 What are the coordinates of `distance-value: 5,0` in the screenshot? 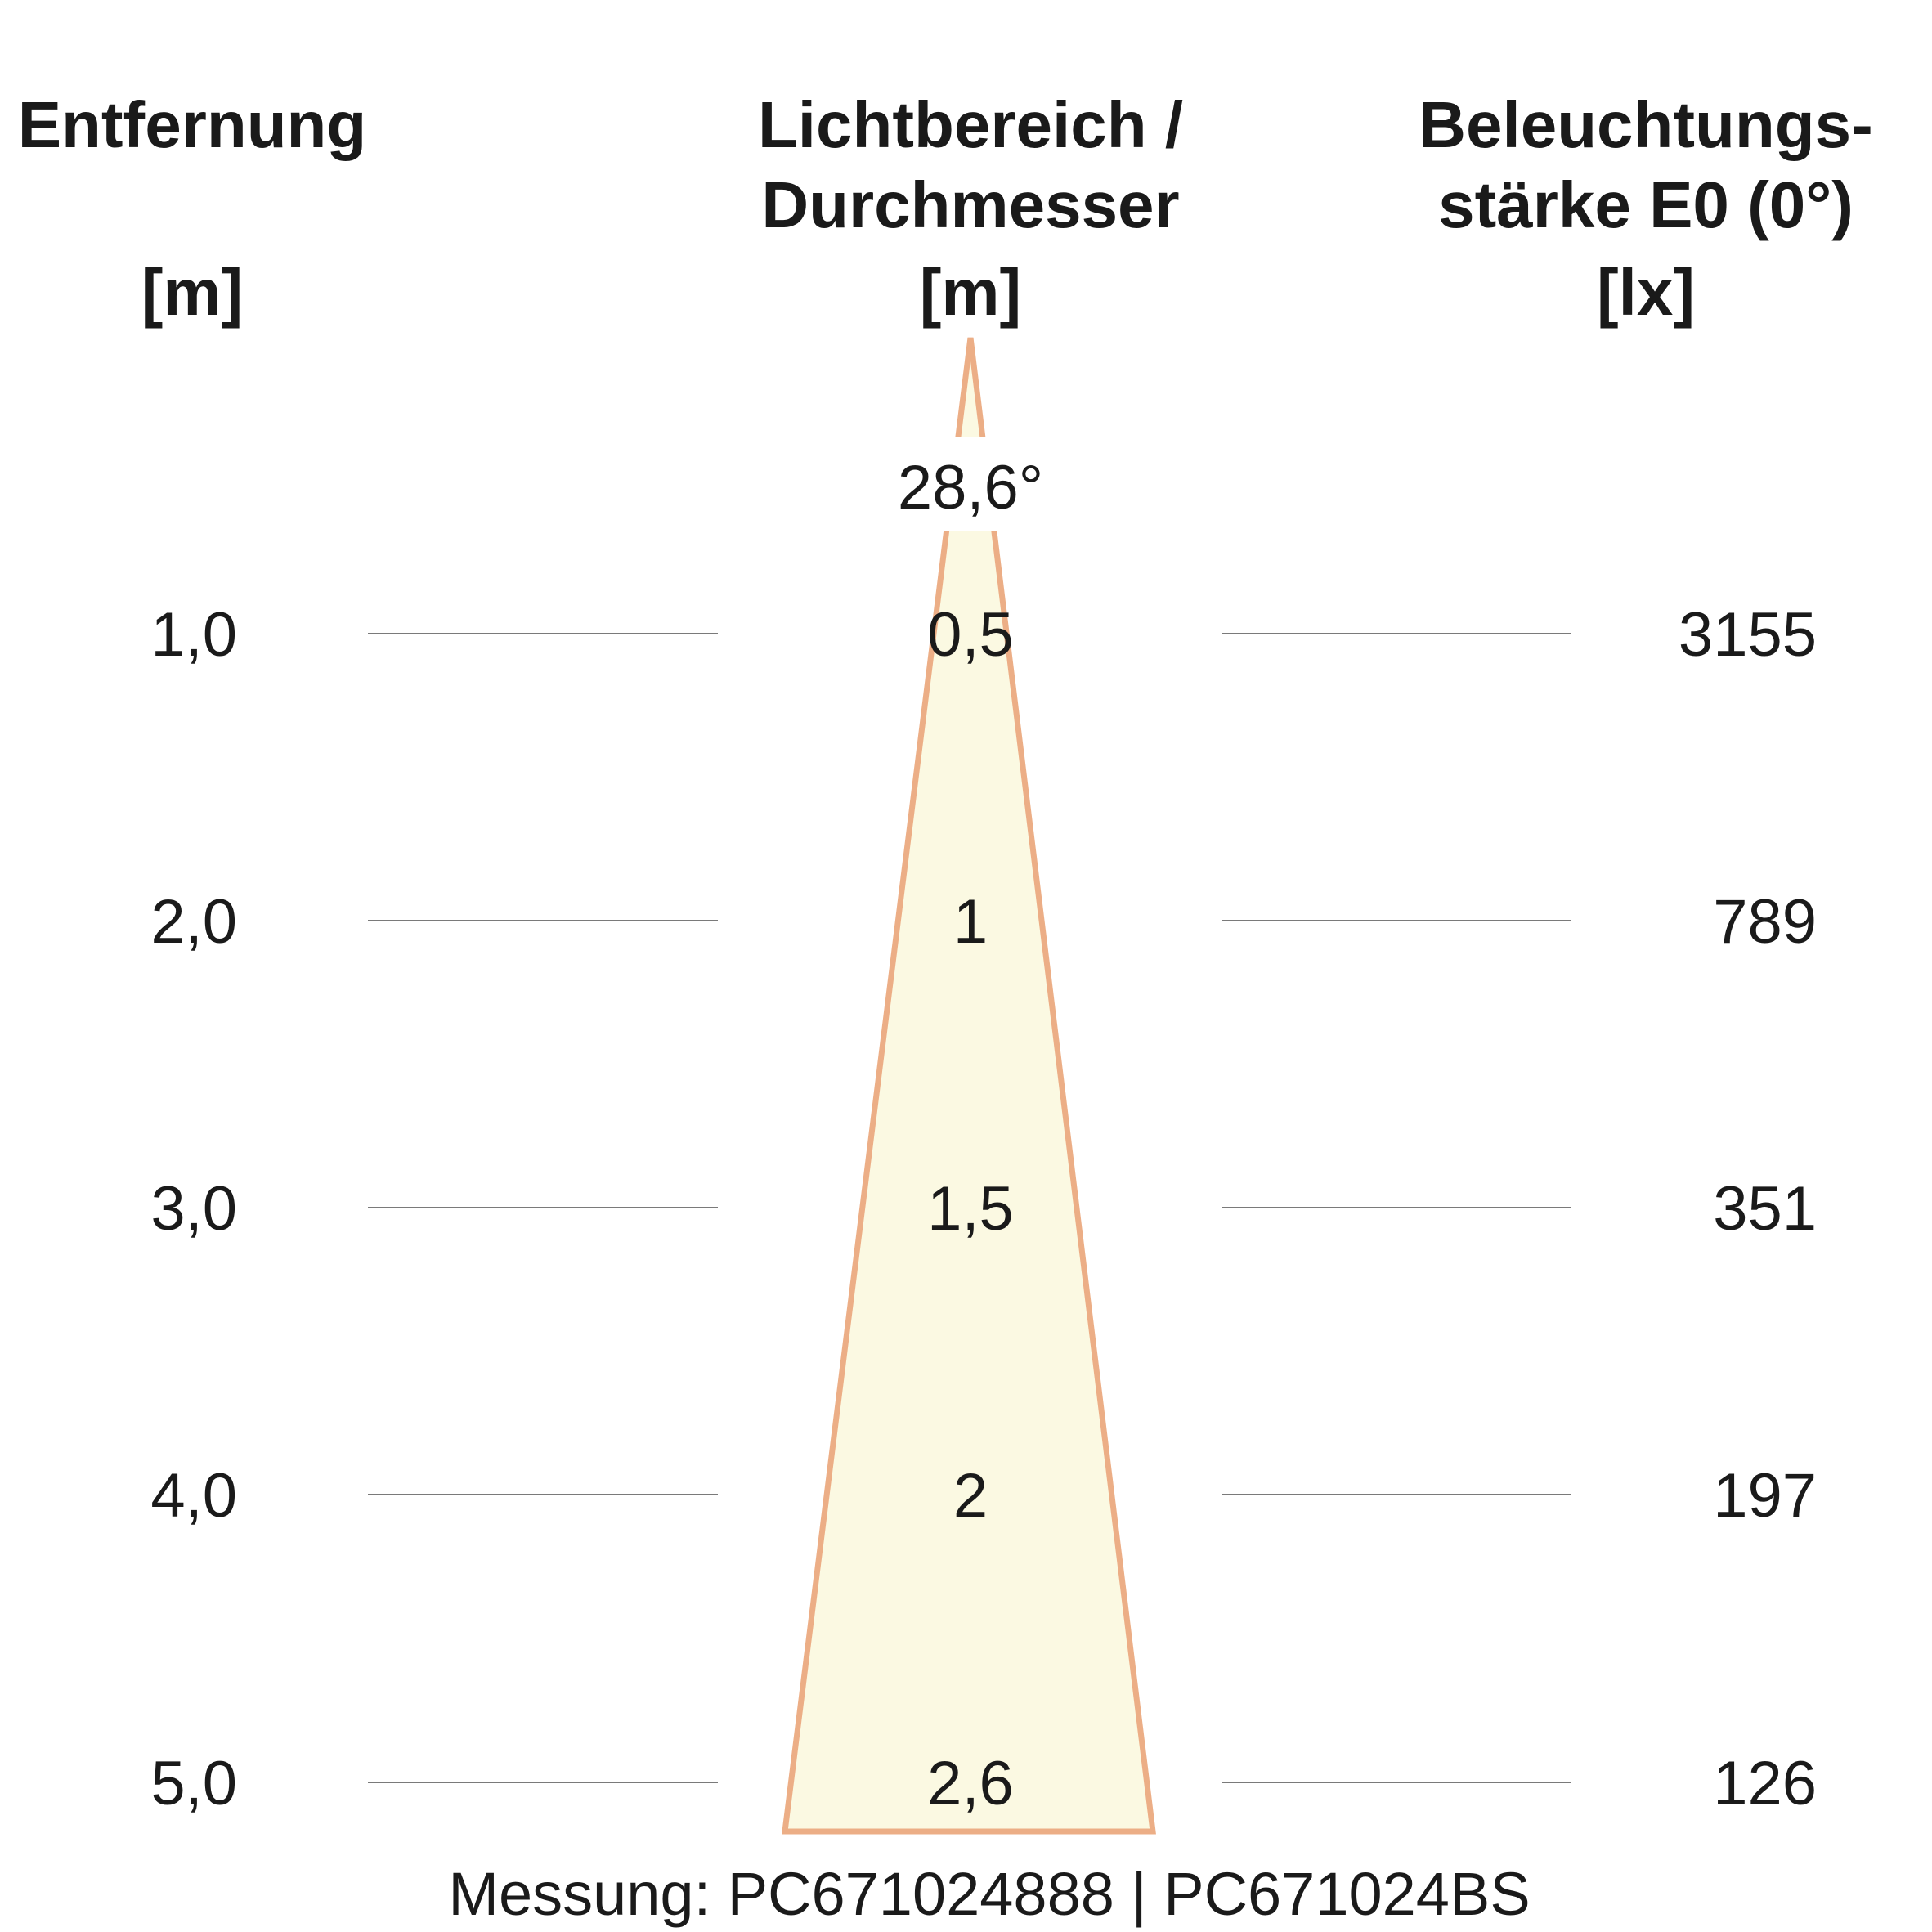 It's located at (193, 1783).